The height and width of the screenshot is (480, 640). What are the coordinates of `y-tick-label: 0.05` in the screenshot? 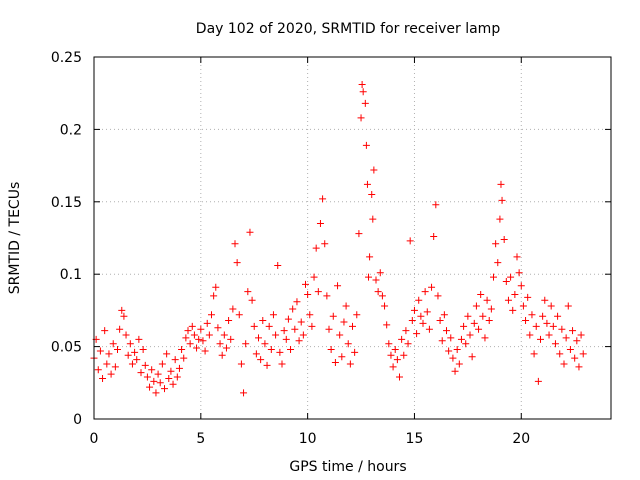 It's located at (66, 348).